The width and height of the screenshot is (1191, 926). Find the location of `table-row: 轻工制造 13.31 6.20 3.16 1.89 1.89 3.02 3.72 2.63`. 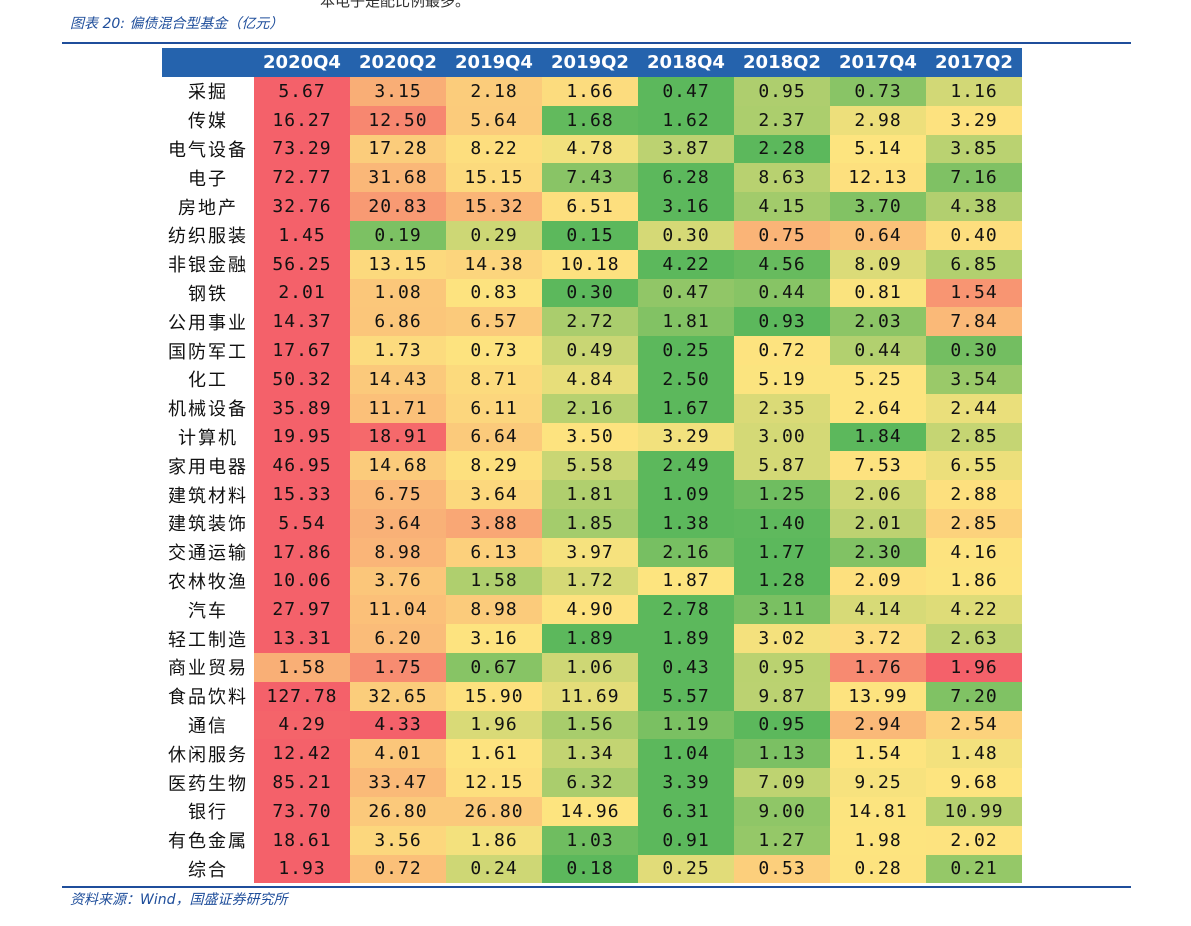

table-row: 轻工制造 13.31 6.20 3.16 1.89 1.89 3.02 3.72 2.63 is located at coordinates (592, 638).